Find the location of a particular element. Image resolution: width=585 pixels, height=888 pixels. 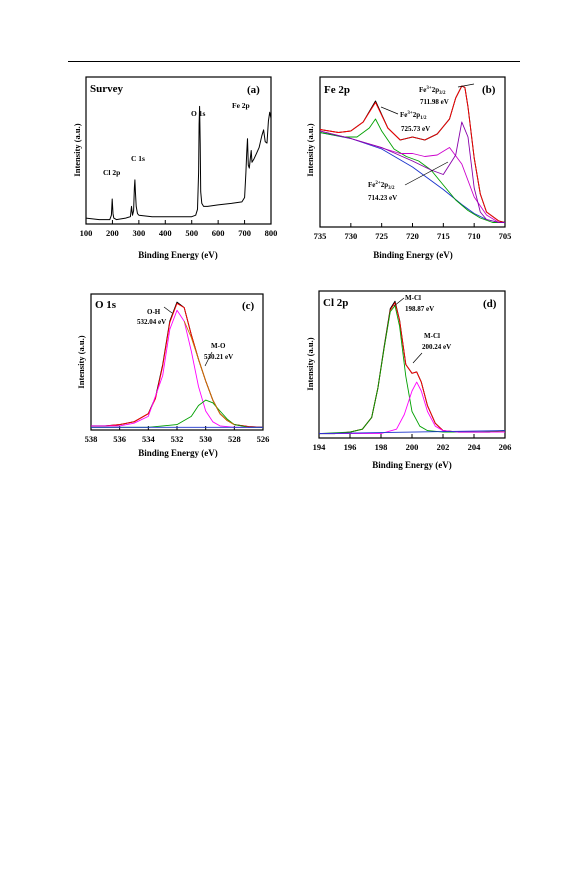

series-c is located at coordinates (177, 364).